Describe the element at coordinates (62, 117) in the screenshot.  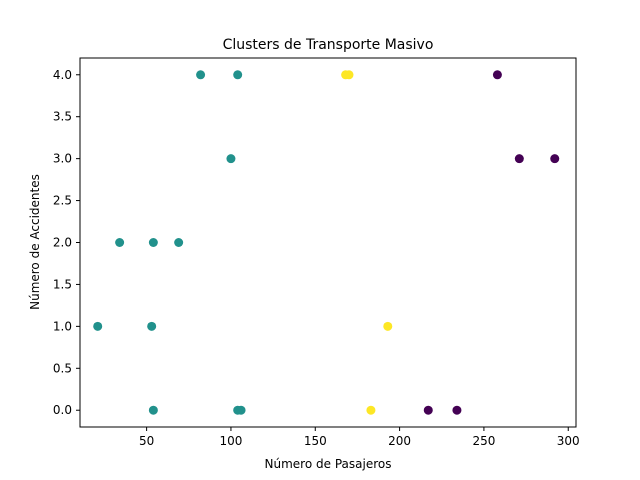
I see `y-tick-label: 3.5` at that location.